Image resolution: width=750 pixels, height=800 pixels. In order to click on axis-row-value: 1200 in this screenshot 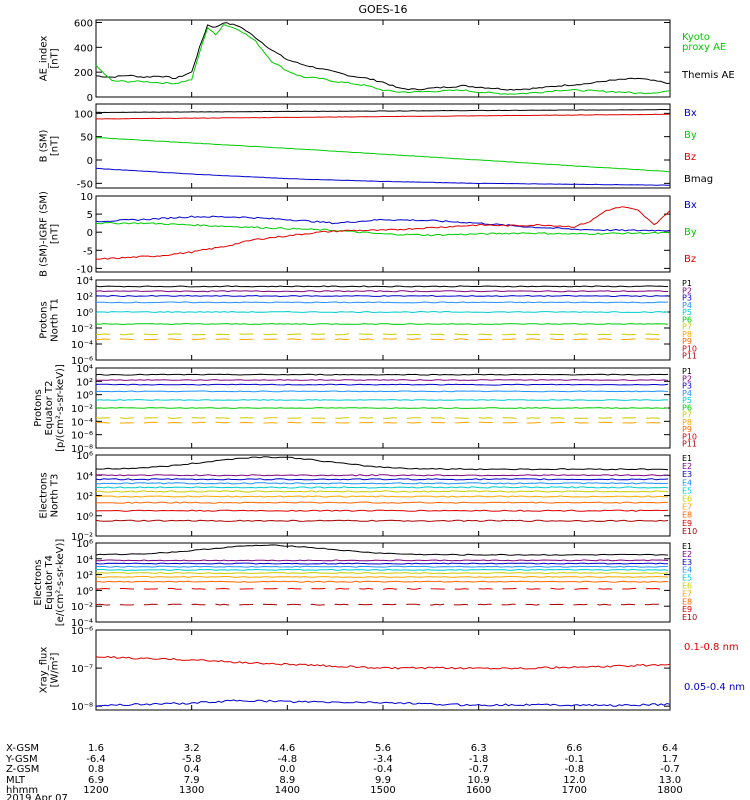, I will do `click(95, 790)`.